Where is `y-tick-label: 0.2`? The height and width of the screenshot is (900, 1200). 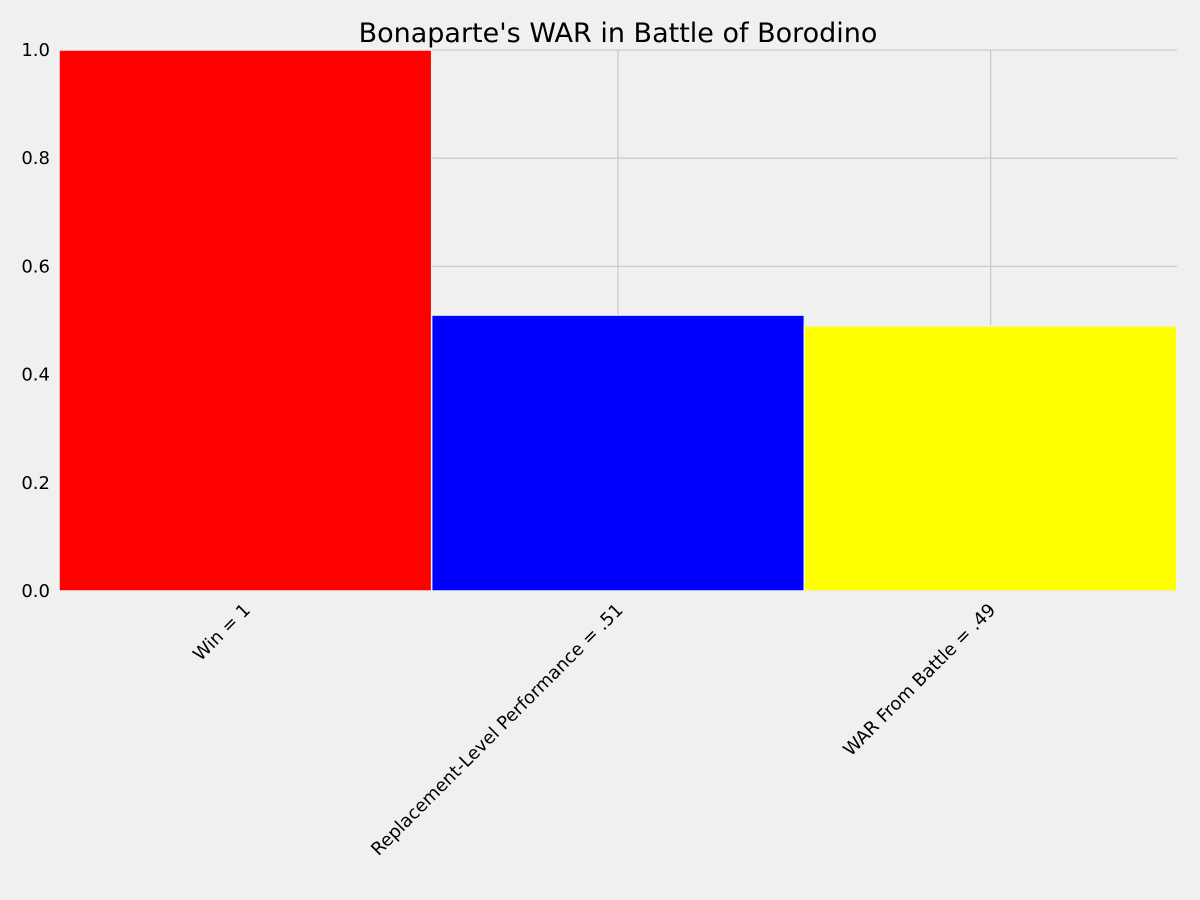
y-tick-label: 0.2 is located at coordinates (35, 483).